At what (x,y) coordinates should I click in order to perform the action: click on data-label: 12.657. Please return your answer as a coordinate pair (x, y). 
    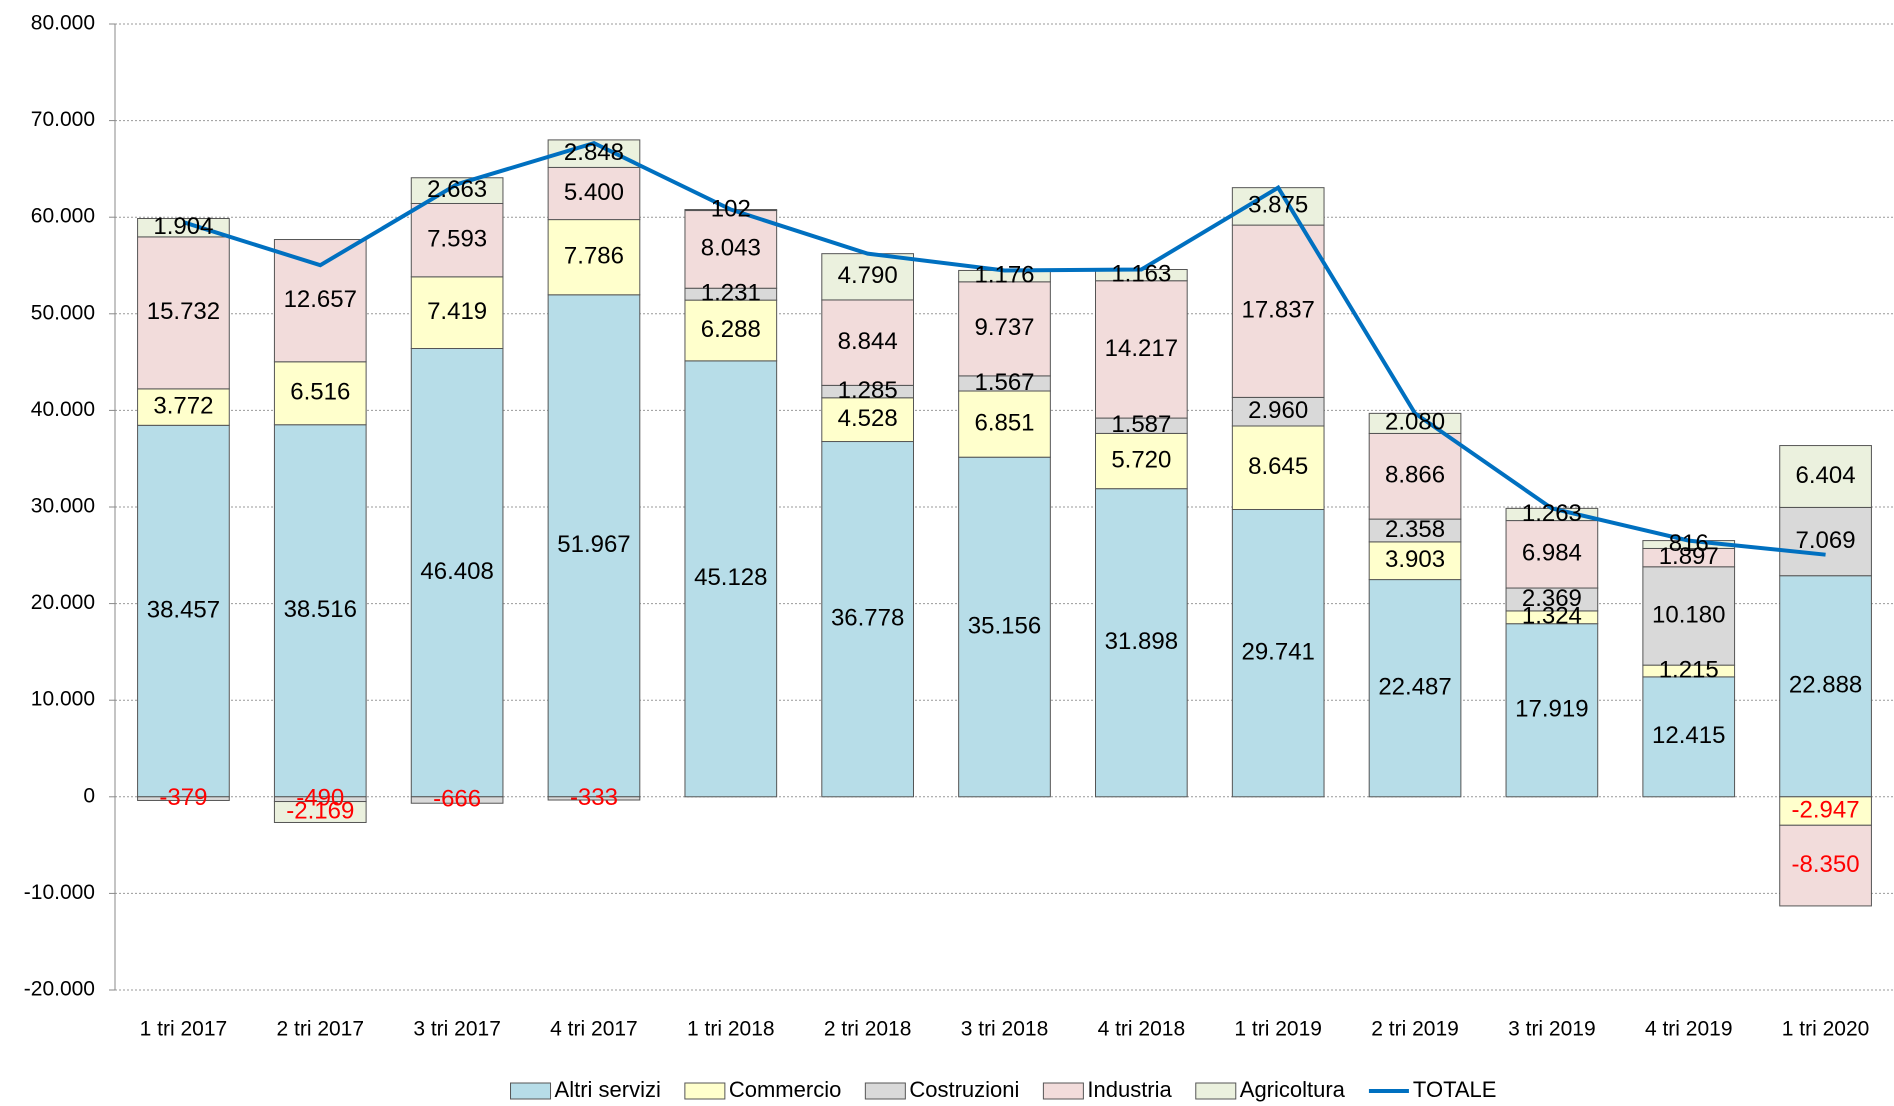
    Looking at the image, I should click on (320, 299).